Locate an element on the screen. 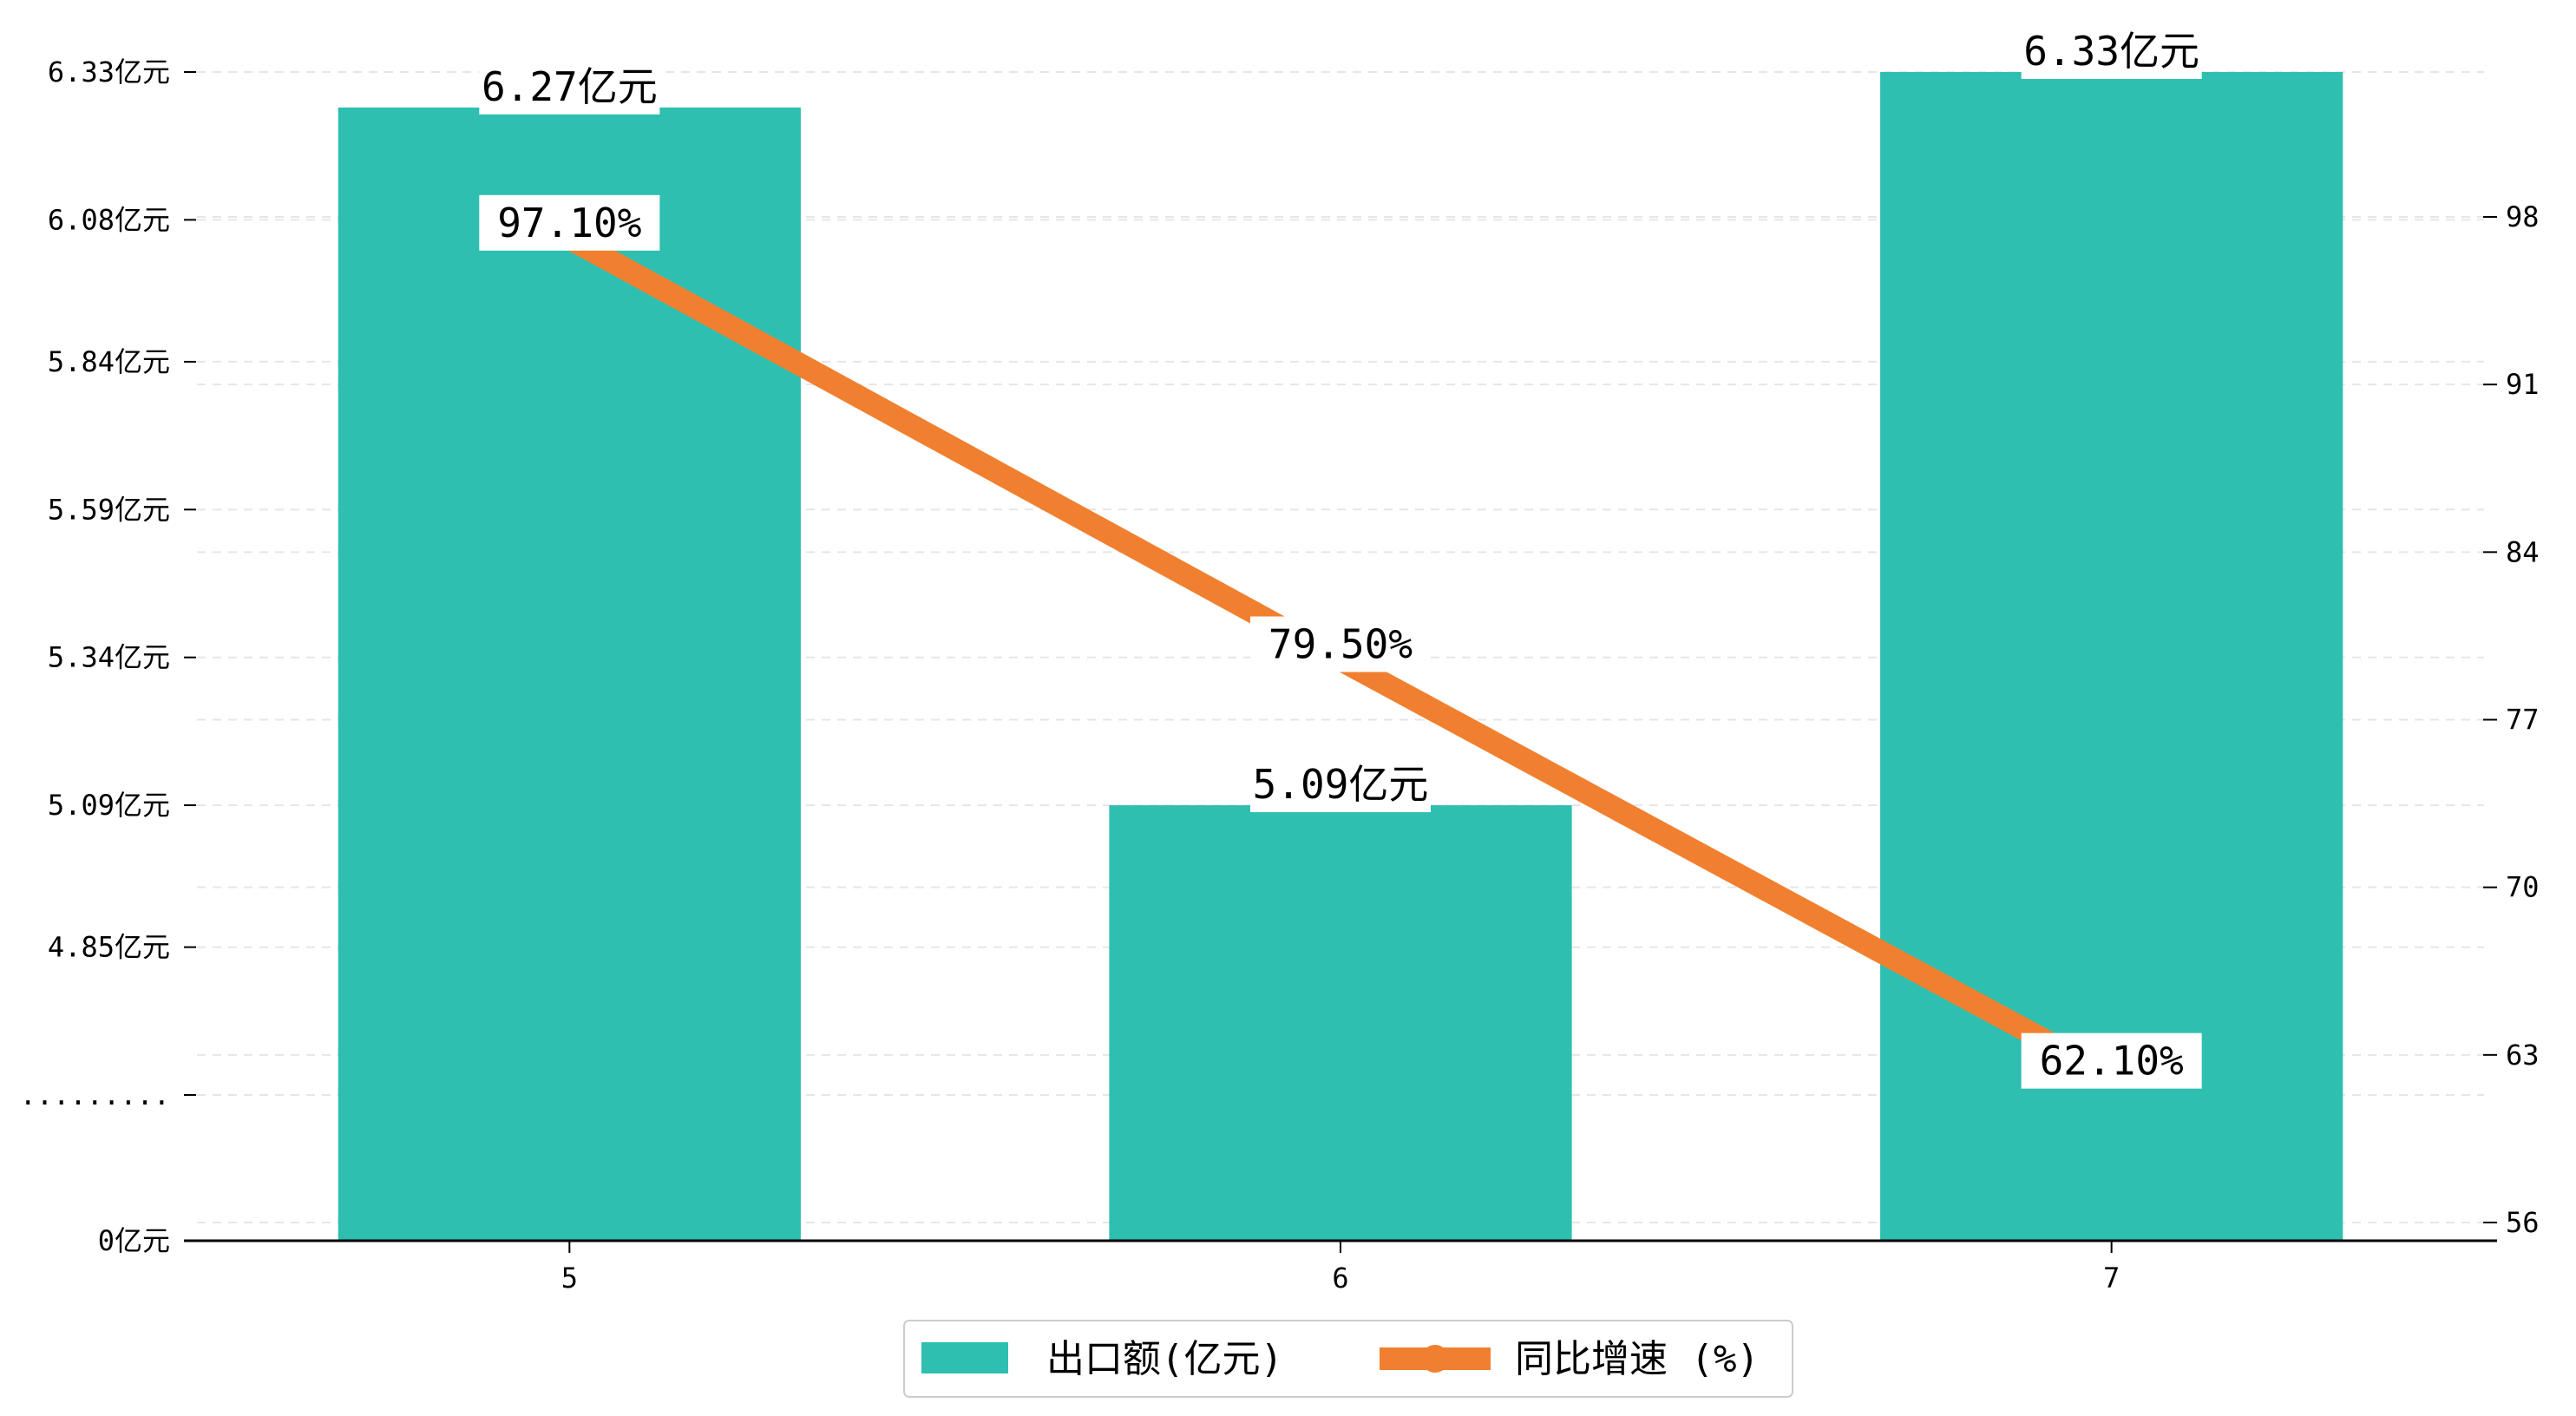  y-left-tick-label: 6.08亿元 is located at coordinates (109, 219).